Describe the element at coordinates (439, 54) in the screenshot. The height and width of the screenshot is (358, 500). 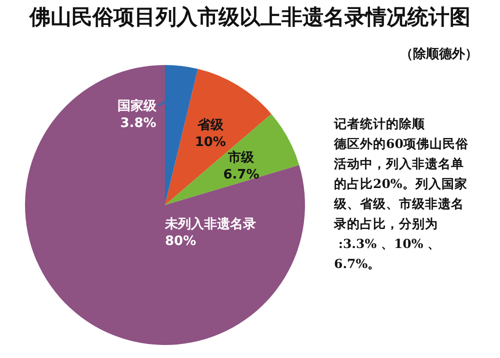
I see `text: （除顺德外）` at that location.